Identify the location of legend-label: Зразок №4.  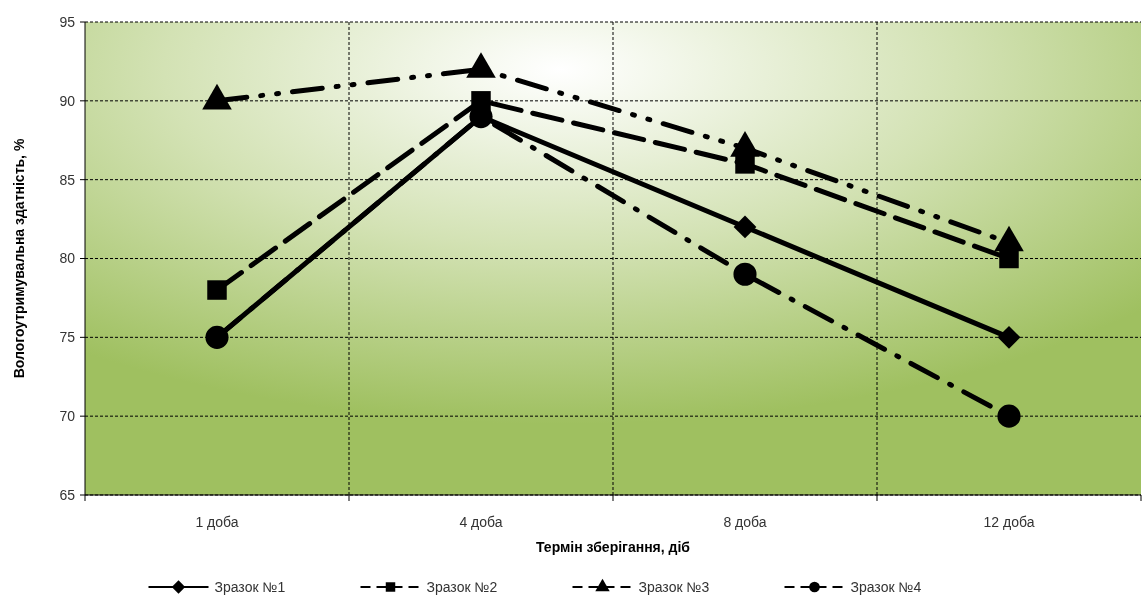
(886, 586).